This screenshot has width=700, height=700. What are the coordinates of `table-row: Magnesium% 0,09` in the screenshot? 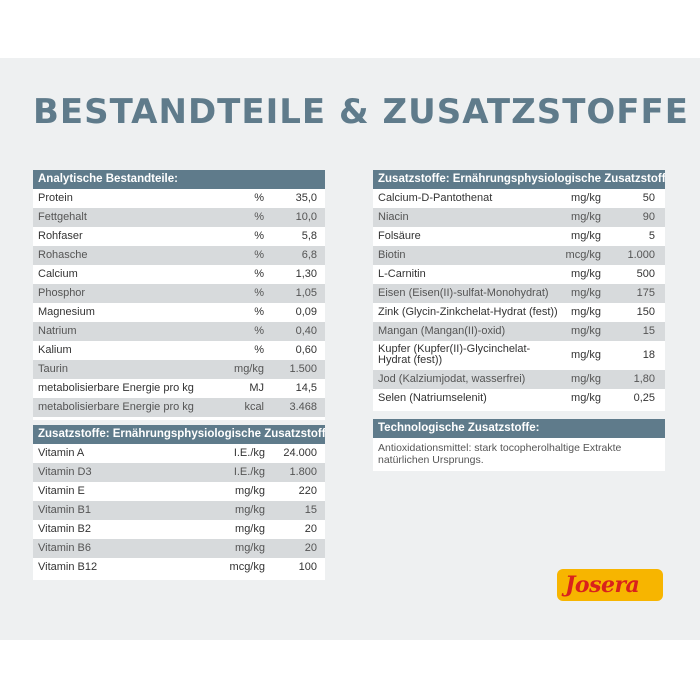 It's located at (179, 312).